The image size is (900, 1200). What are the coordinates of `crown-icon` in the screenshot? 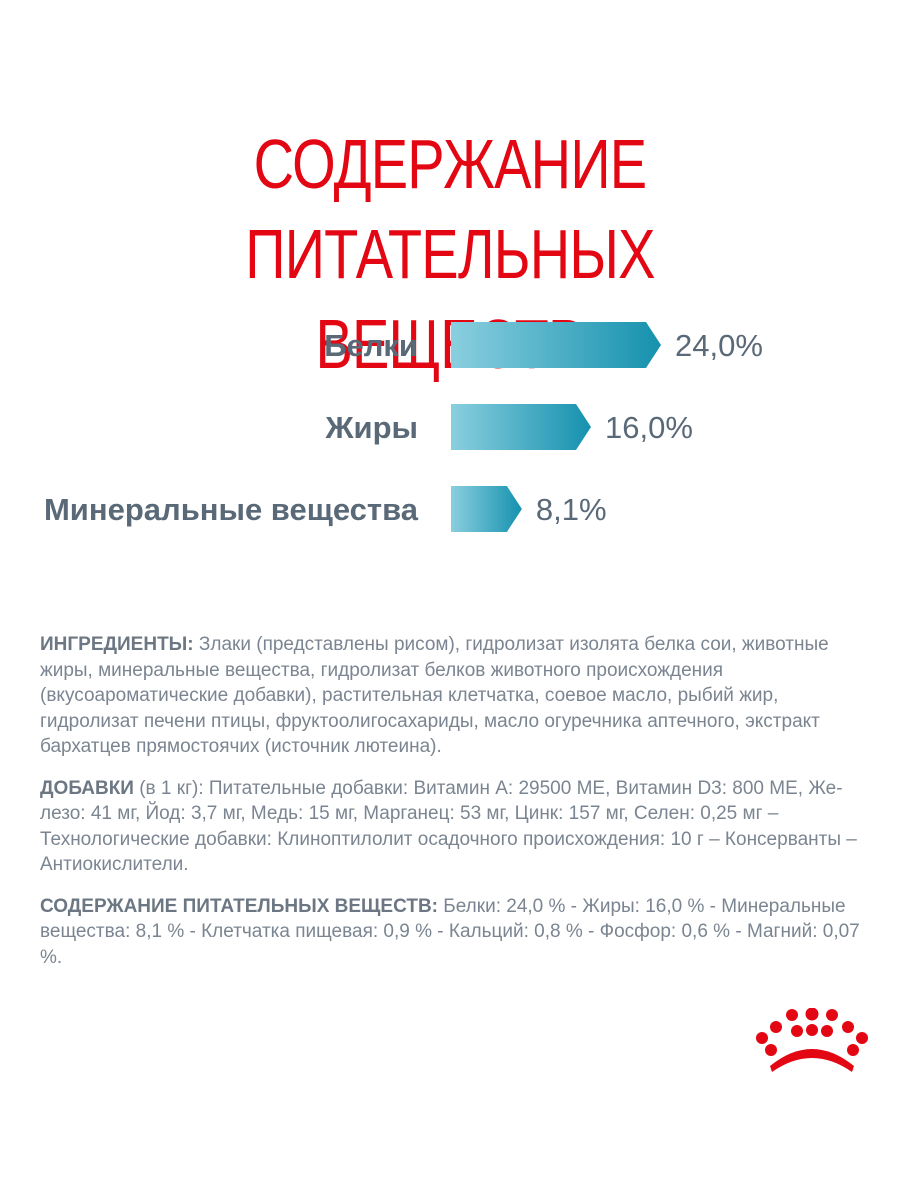 It's located at (812, 1040).